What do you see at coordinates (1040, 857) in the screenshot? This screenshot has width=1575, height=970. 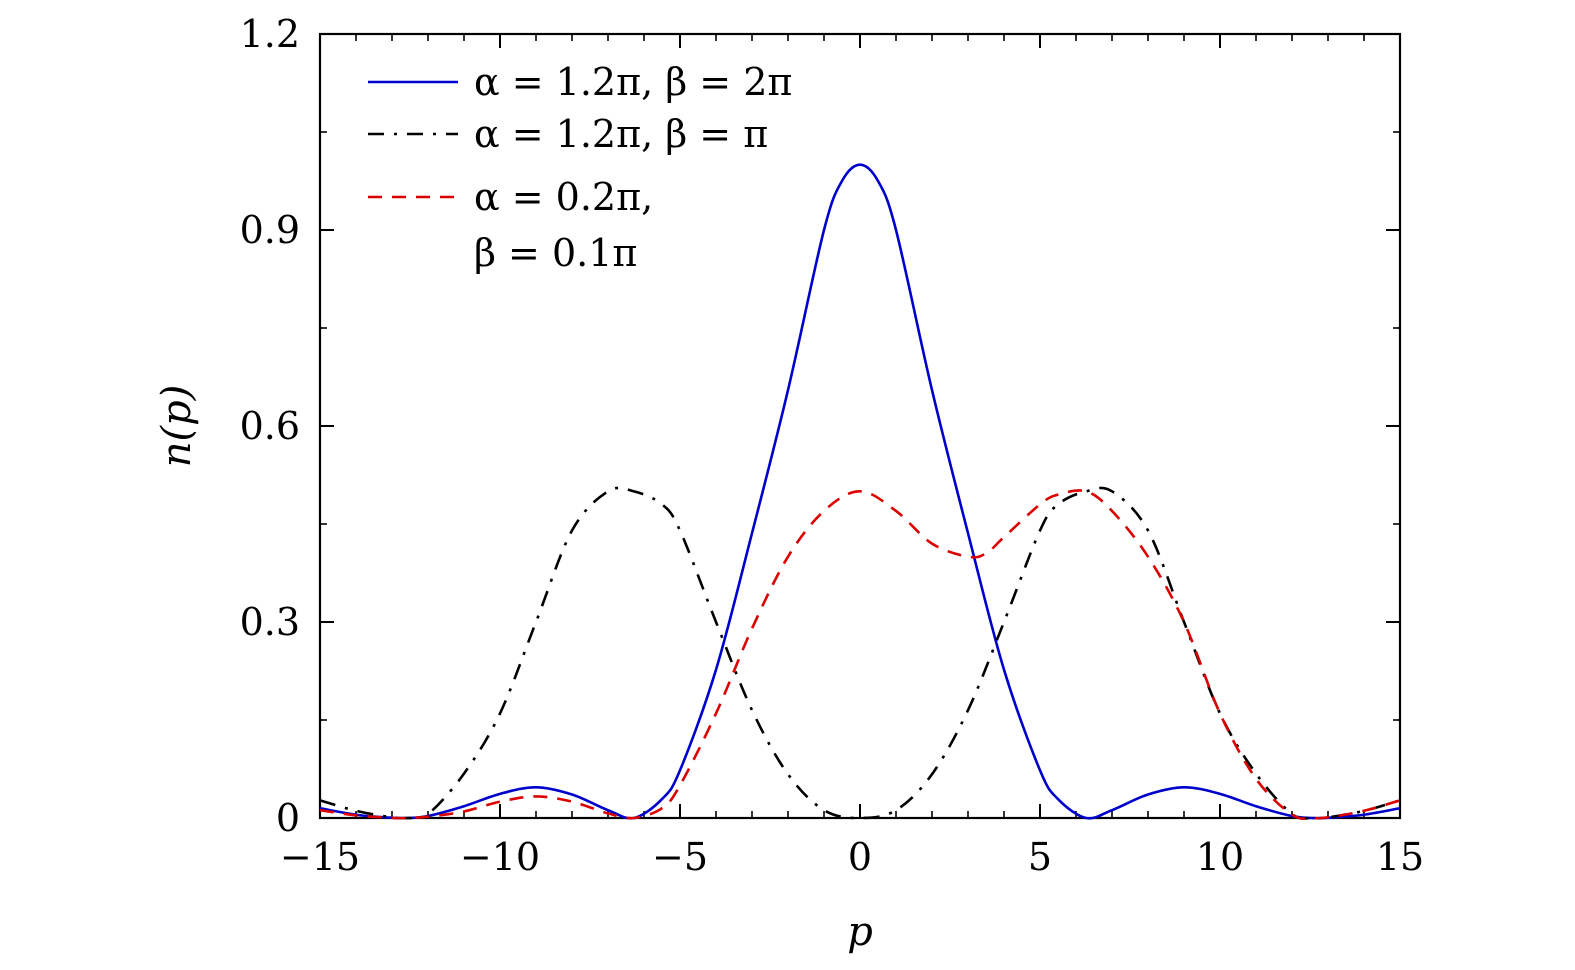 I see `x-tick-label: 5` at bounding box center [1040, 857].